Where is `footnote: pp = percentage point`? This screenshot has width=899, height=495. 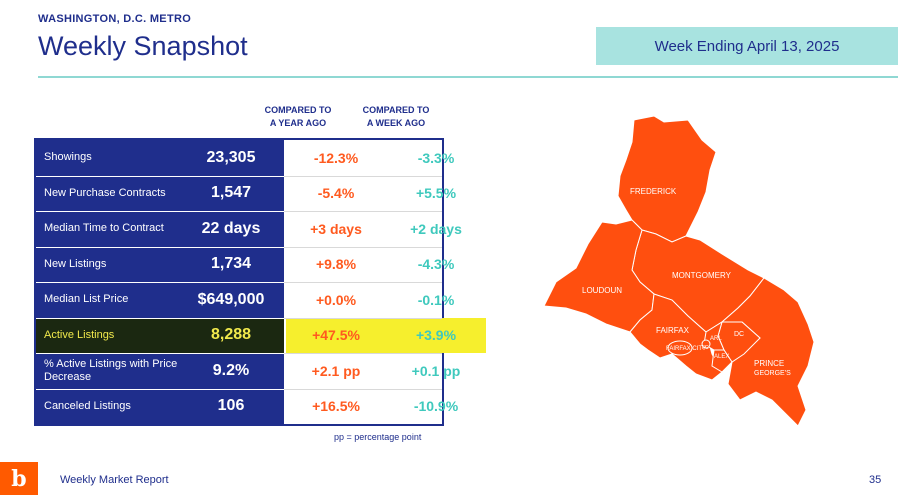
footnote: pp = percentage point is located at coordinates (378, 437).